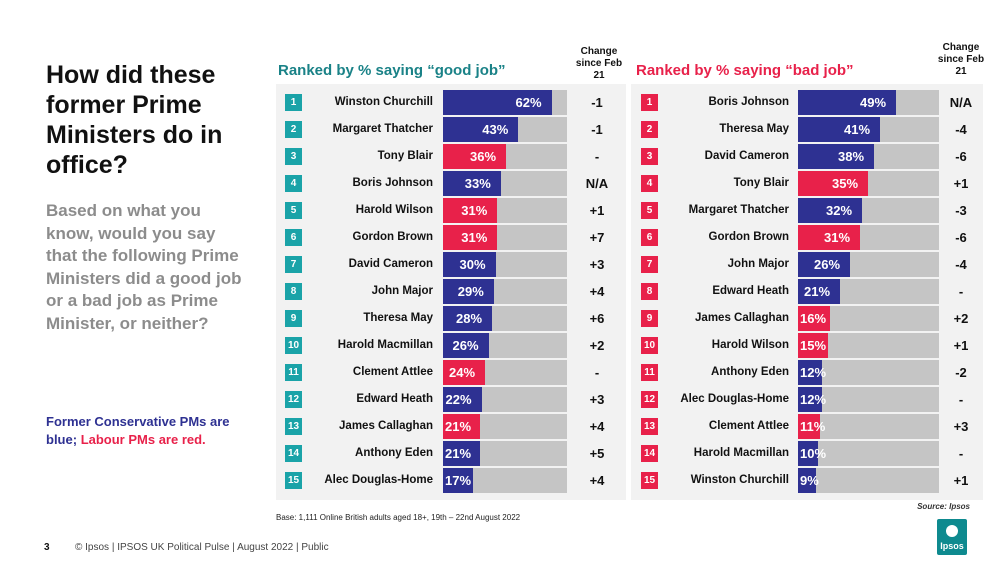  What do you see at coordinates (961, 345) in the screenshot?
I see `change-value: +1` at bounding box center [961, 345].